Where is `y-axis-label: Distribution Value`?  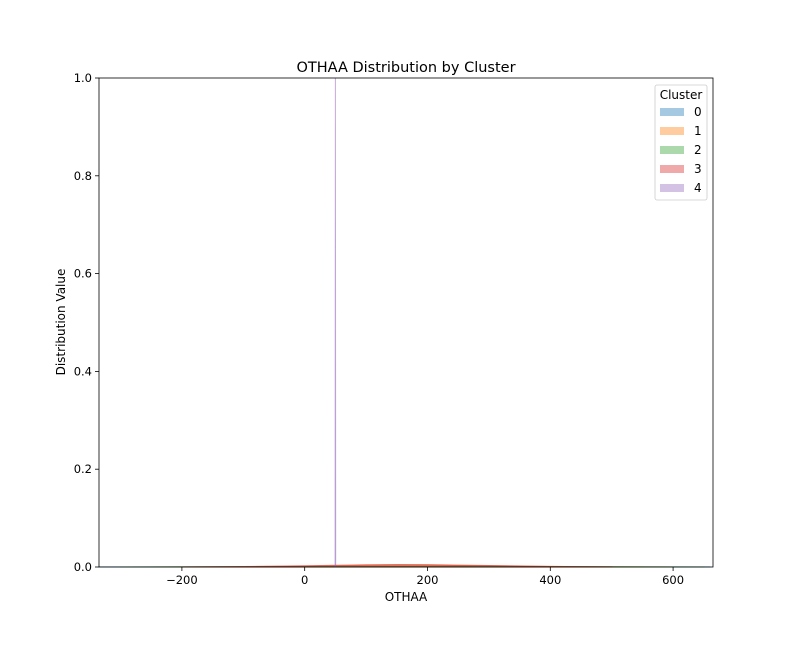
y-axis-label: Distribution Value is located at coordinates (61, 322).